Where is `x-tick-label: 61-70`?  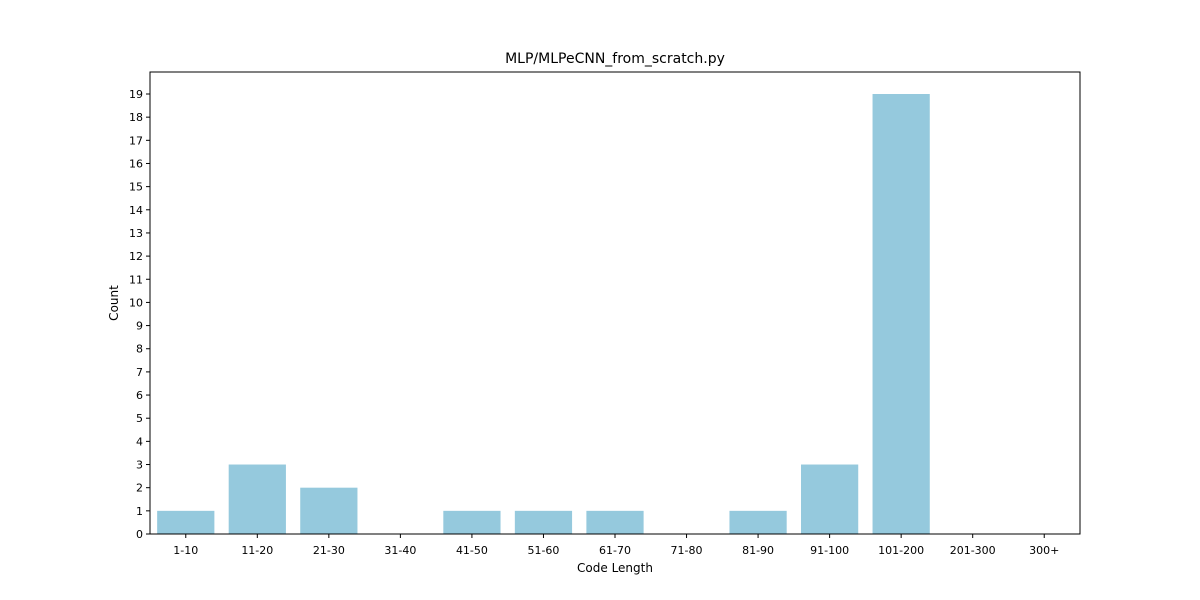
x-tick-label: 61-70 is located at coordinates (615, 550).